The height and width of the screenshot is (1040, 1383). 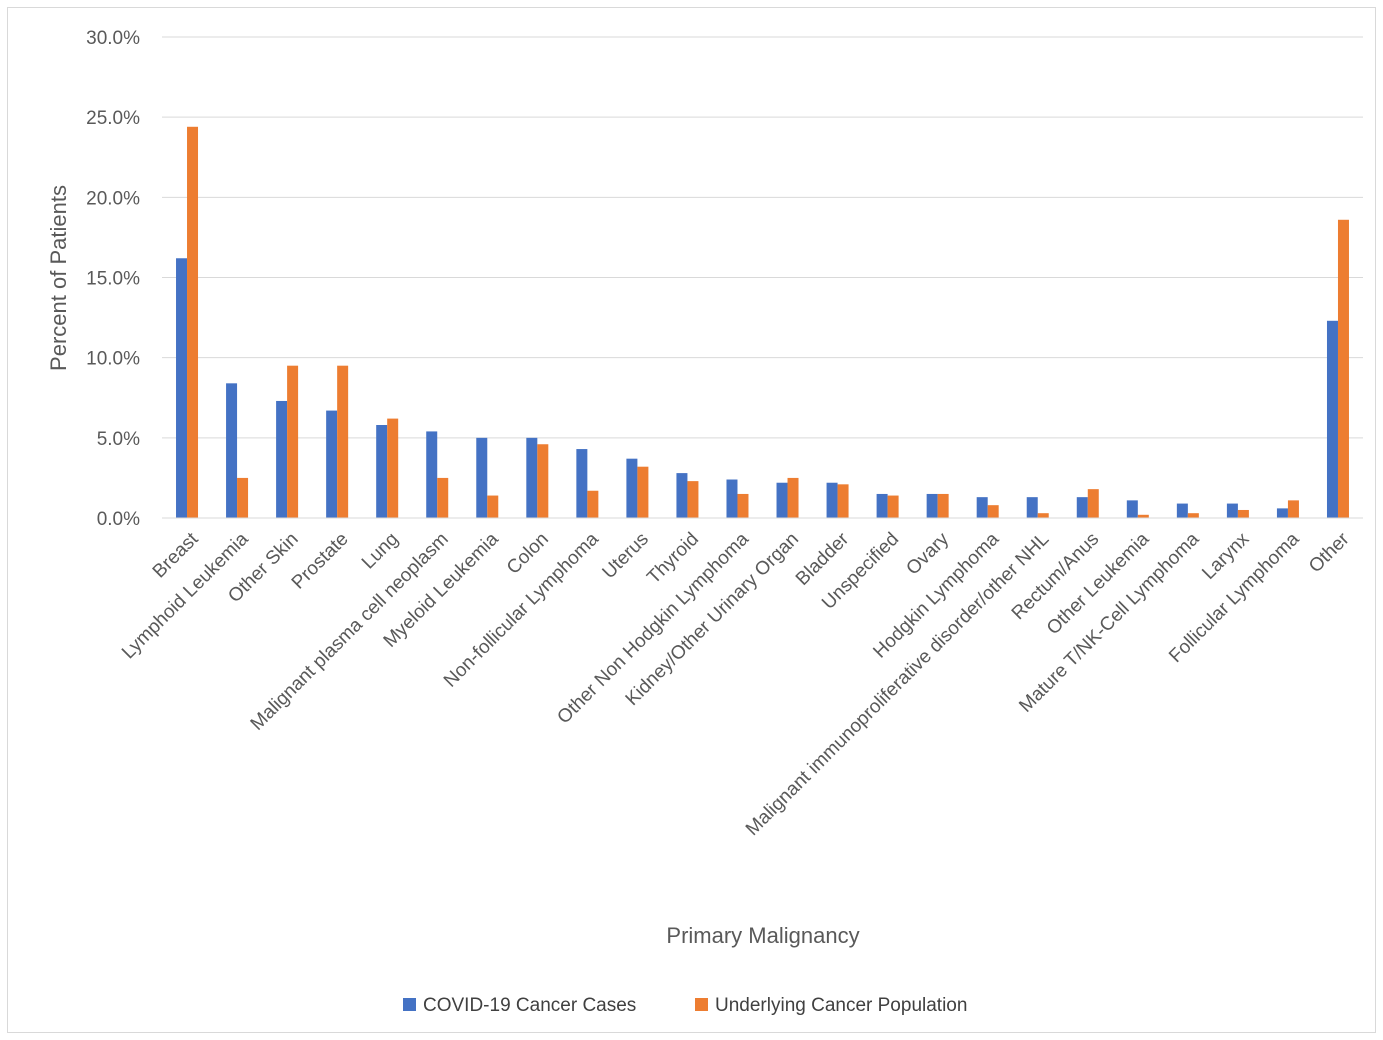 I want to click on y-tick-label: 5.0%, so click(x=118, y=439).